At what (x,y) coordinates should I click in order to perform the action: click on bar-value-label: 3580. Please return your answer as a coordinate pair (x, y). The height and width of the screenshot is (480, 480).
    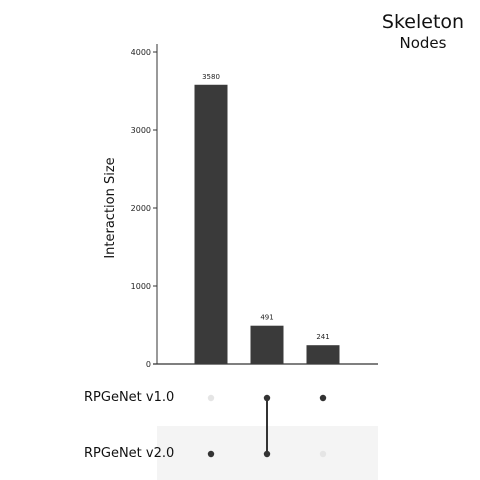
    Looking at the image, I should click on (211, 77).